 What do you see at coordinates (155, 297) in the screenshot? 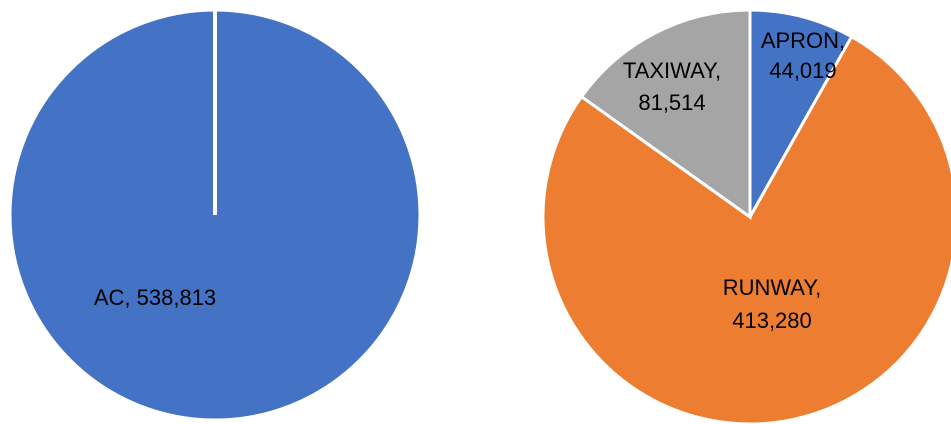
I see `data-label-ac: AC, 538,813` at bounding box center [155, 297].